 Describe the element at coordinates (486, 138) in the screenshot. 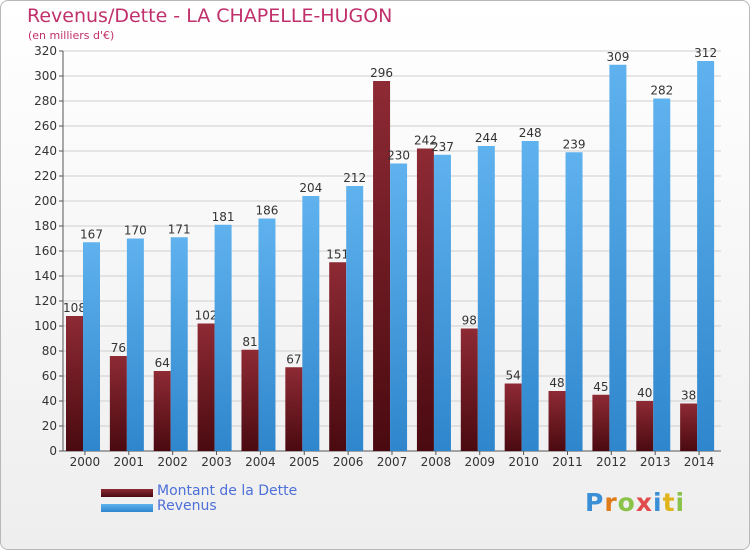

I see `data-label-revenus: 244` at that location.